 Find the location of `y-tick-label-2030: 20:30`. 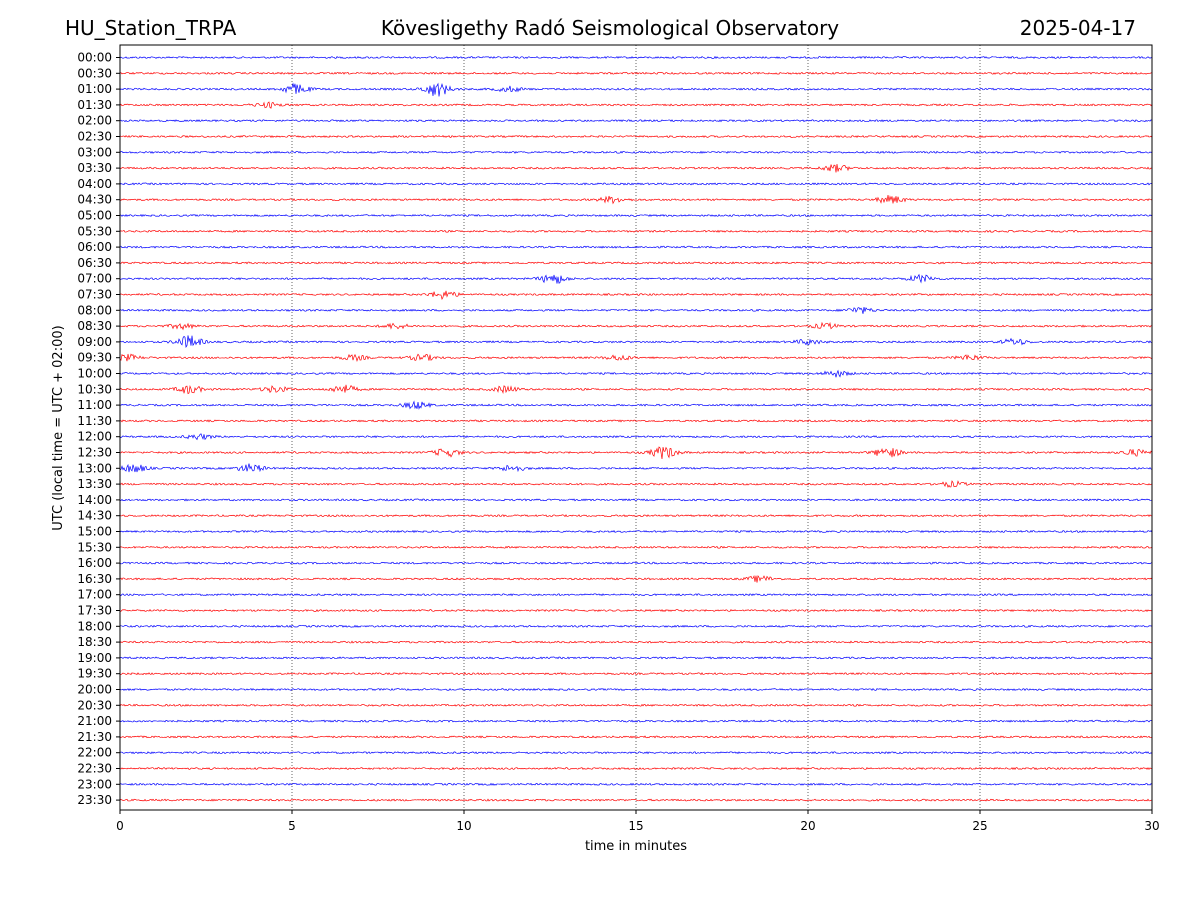

y-tick-label-2030: 20:30 is located at coordinates (94, 705).